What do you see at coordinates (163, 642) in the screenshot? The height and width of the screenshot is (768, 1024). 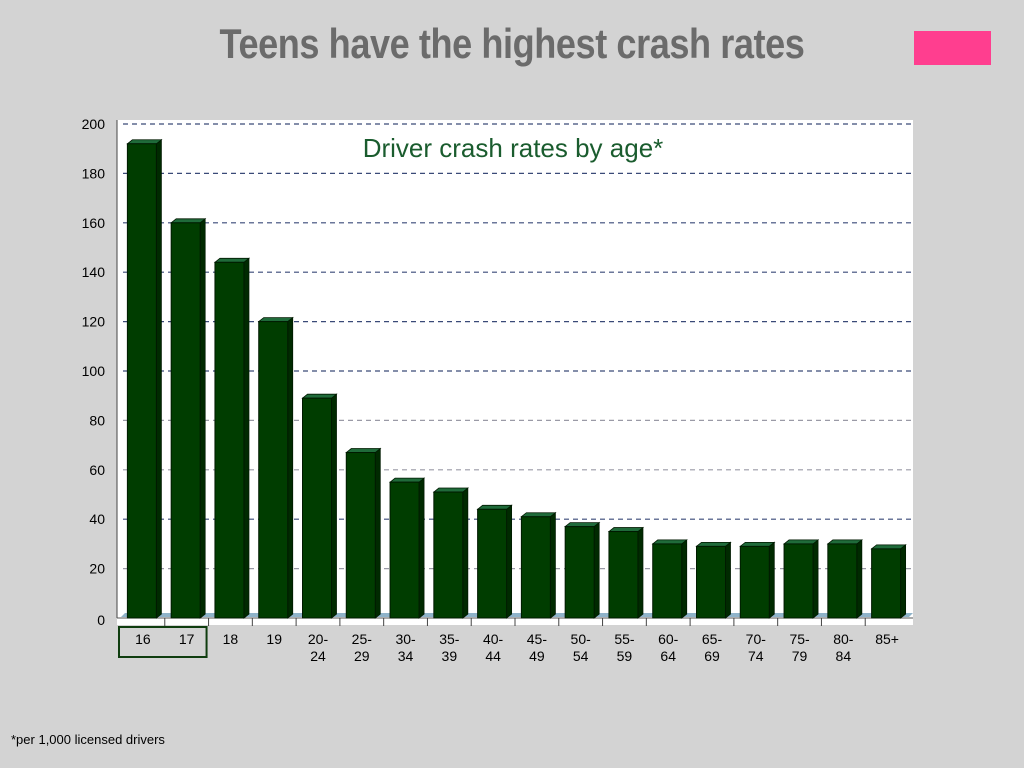 I see `highlight-box` at bounding box center [163, 642].